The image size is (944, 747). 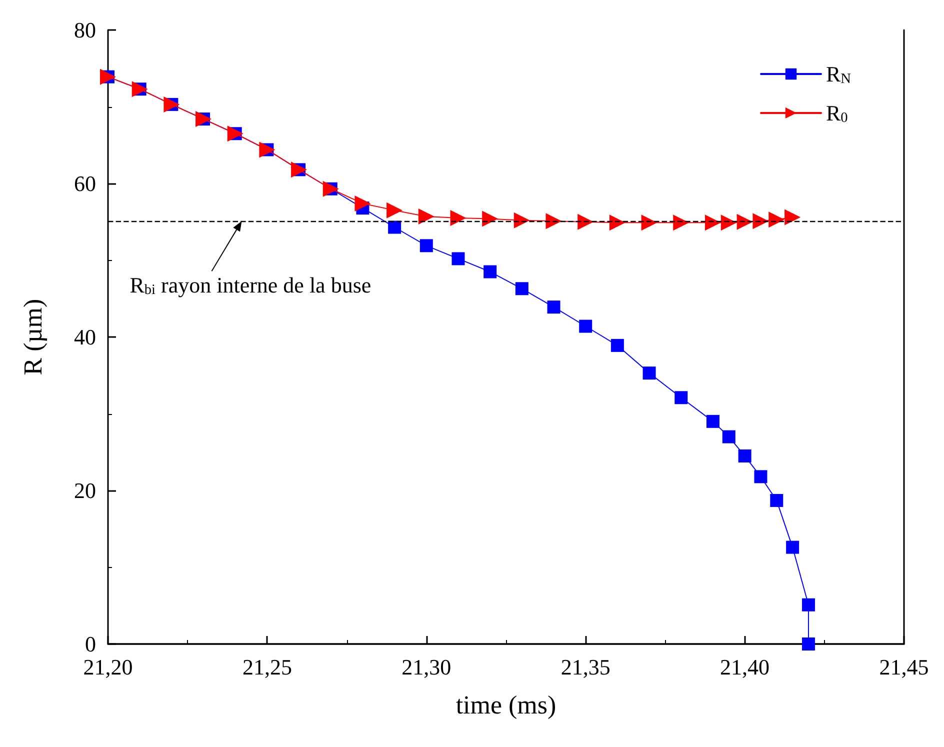 I want to click on x-tick-label: 21,35, so click(x=585, y=667).